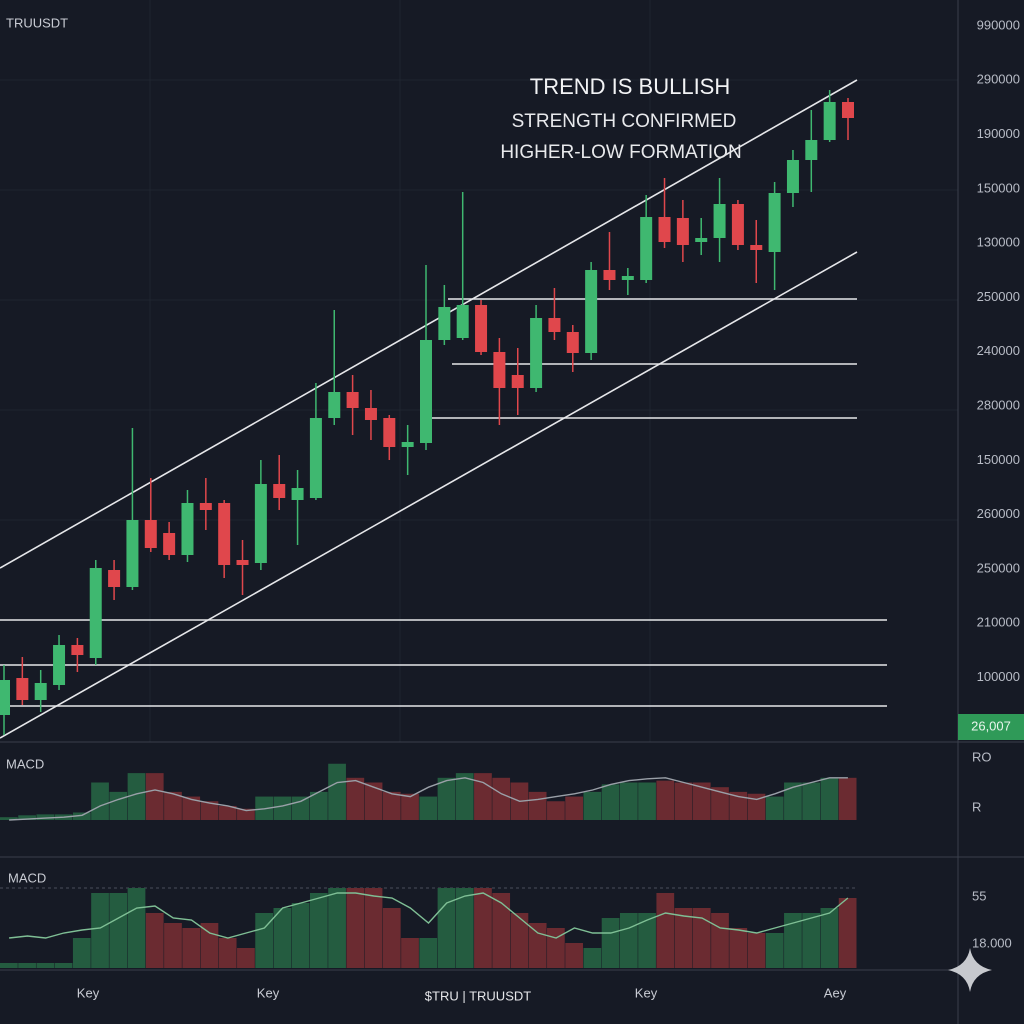 This screenshot has width=1024, height=1024. What do you see at coordinates (27, 877) in the screenshot?
I see `panel-label: MACD` at bounding box center [27, 877].